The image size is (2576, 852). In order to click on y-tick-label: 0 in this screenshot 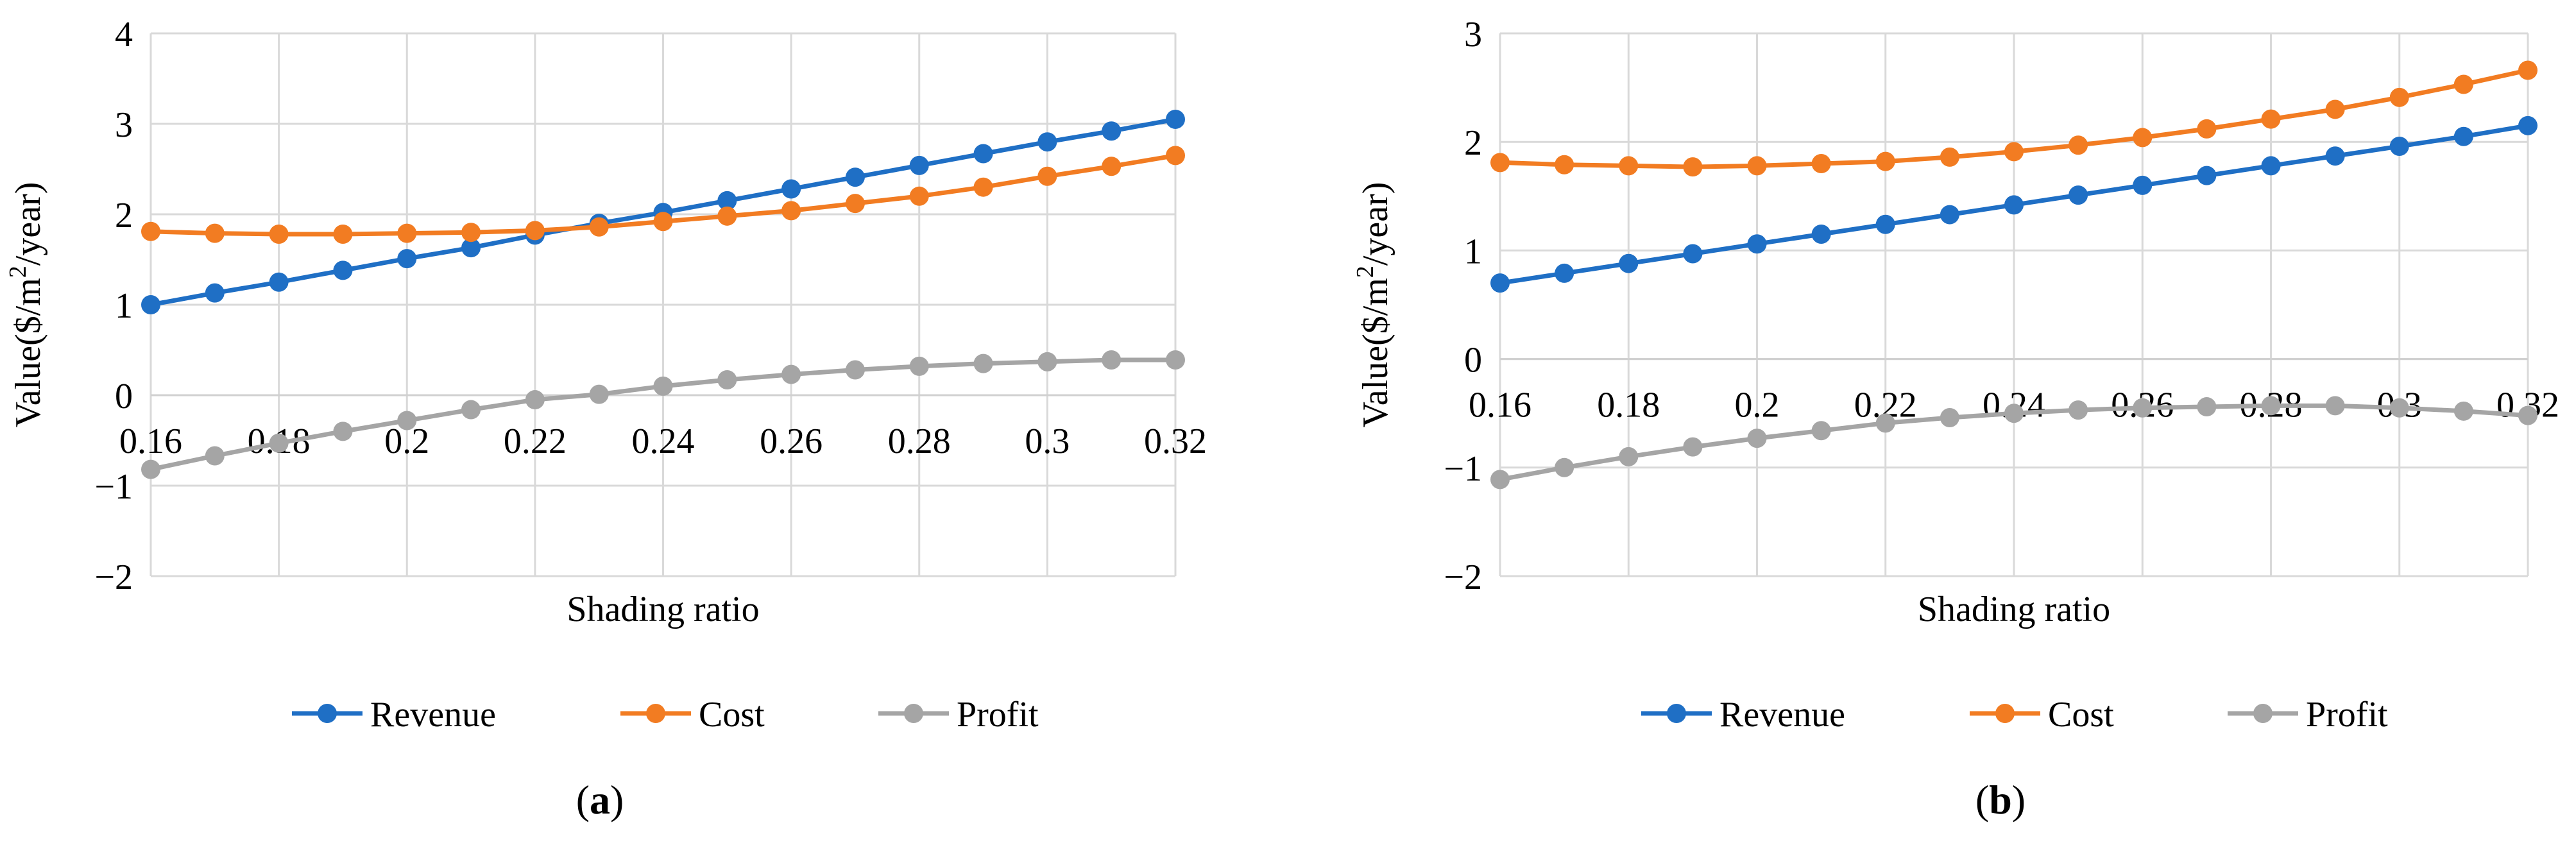, I will do `click(124, 397)`.